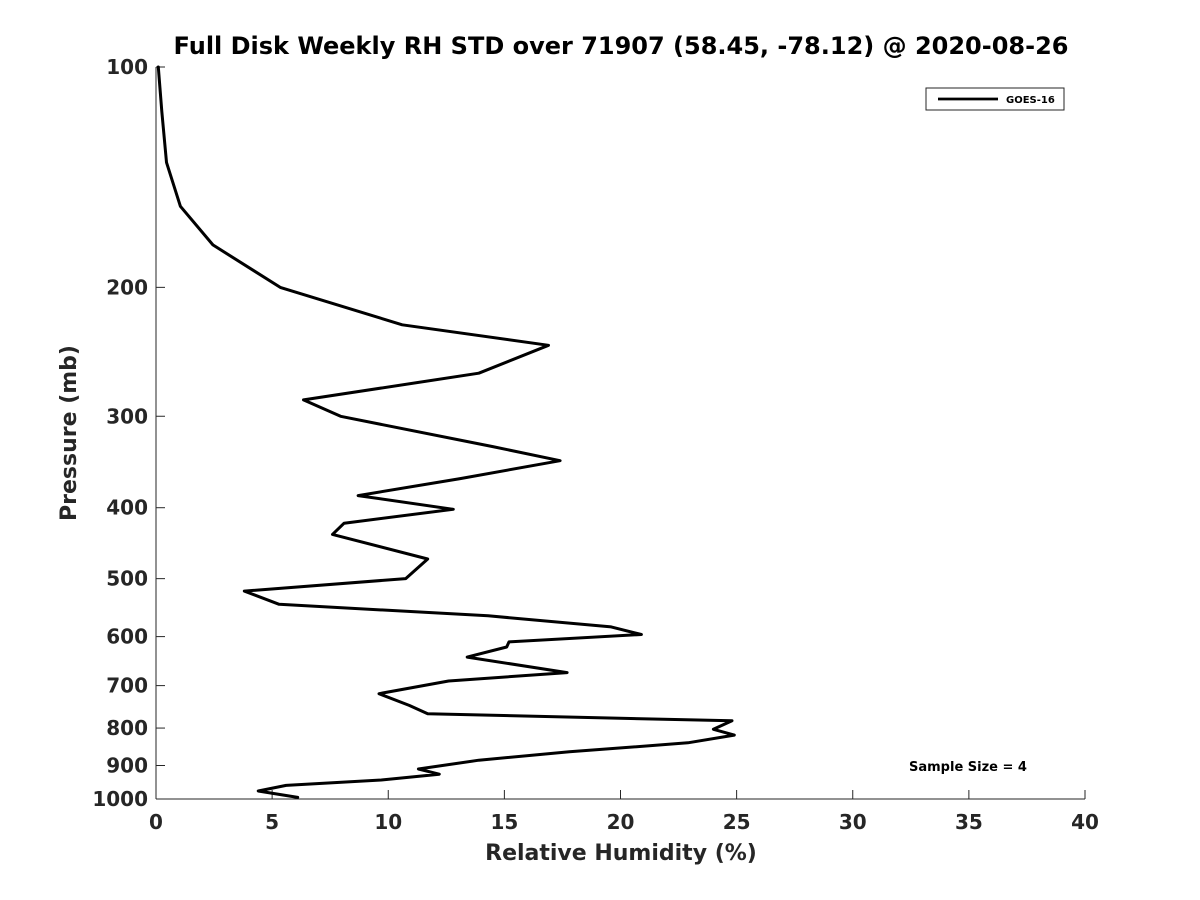 This screenshot has height=900, width=1200. What do you see at coordinates (127, 686) in the screenshot?
I see `y-tick-label: 700` at bounding box center [127, 686].